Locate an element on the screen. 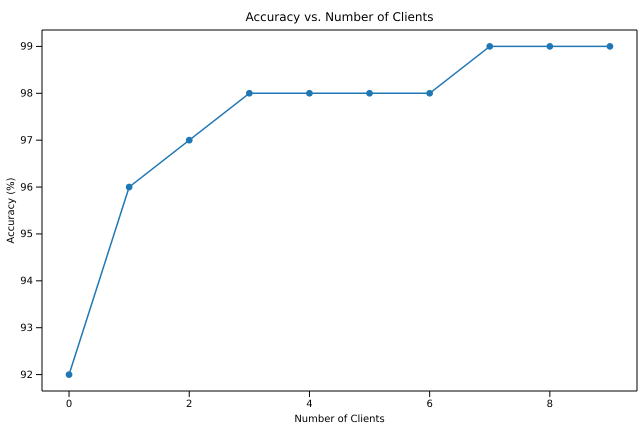 This screenshot has width=641, height=425. y-tick-label: 97 is located at coordinates (26, 140).